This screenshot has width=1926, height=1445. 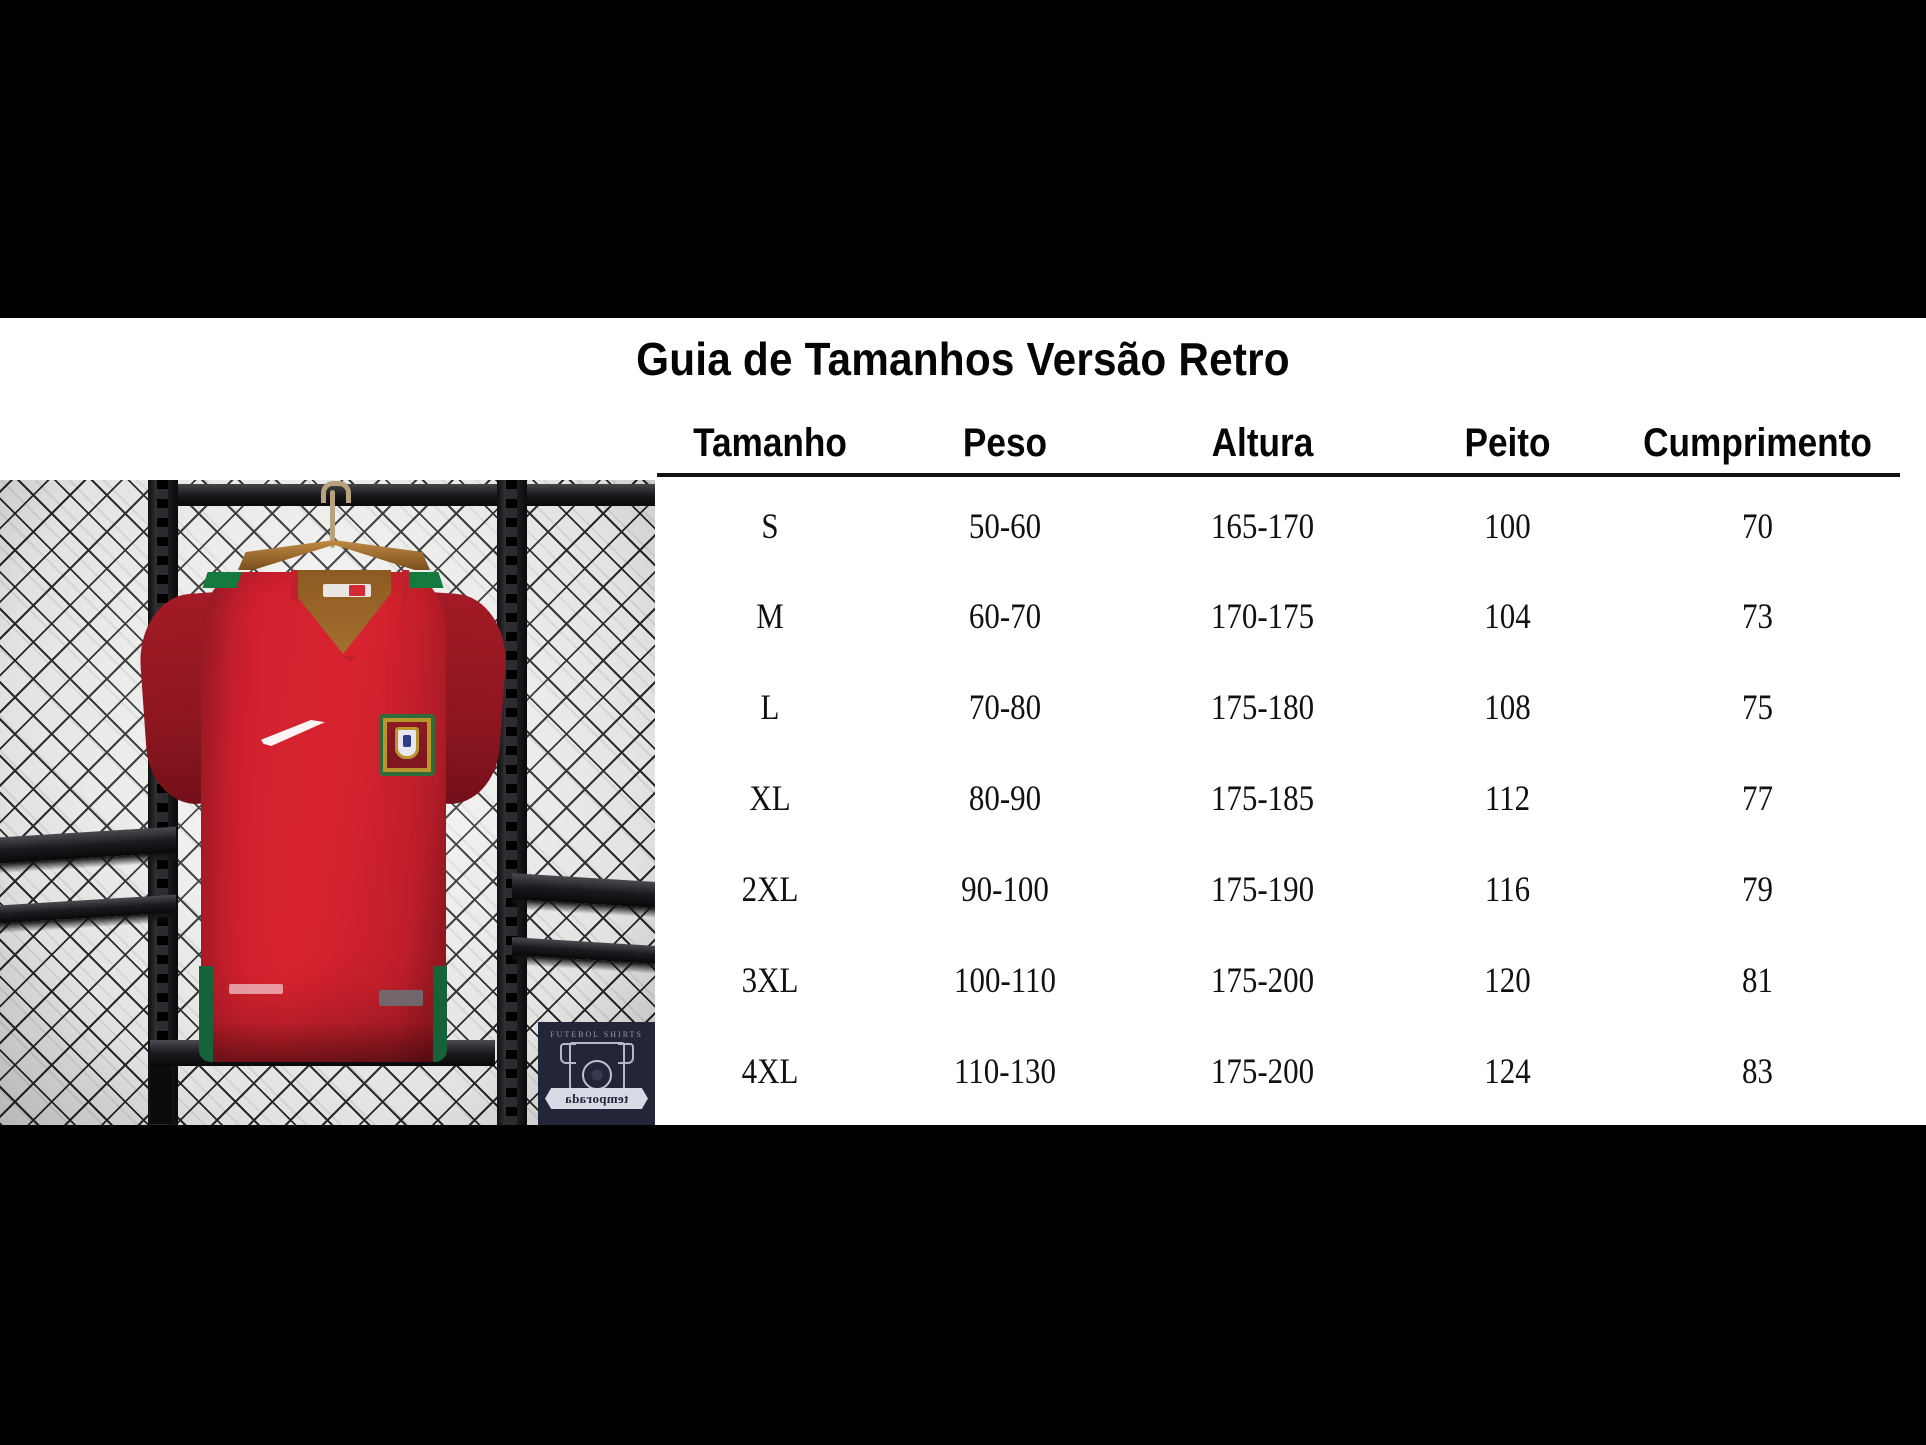 I want to click on cell-cumprimento: 83, so click(x=1757, y=1071).